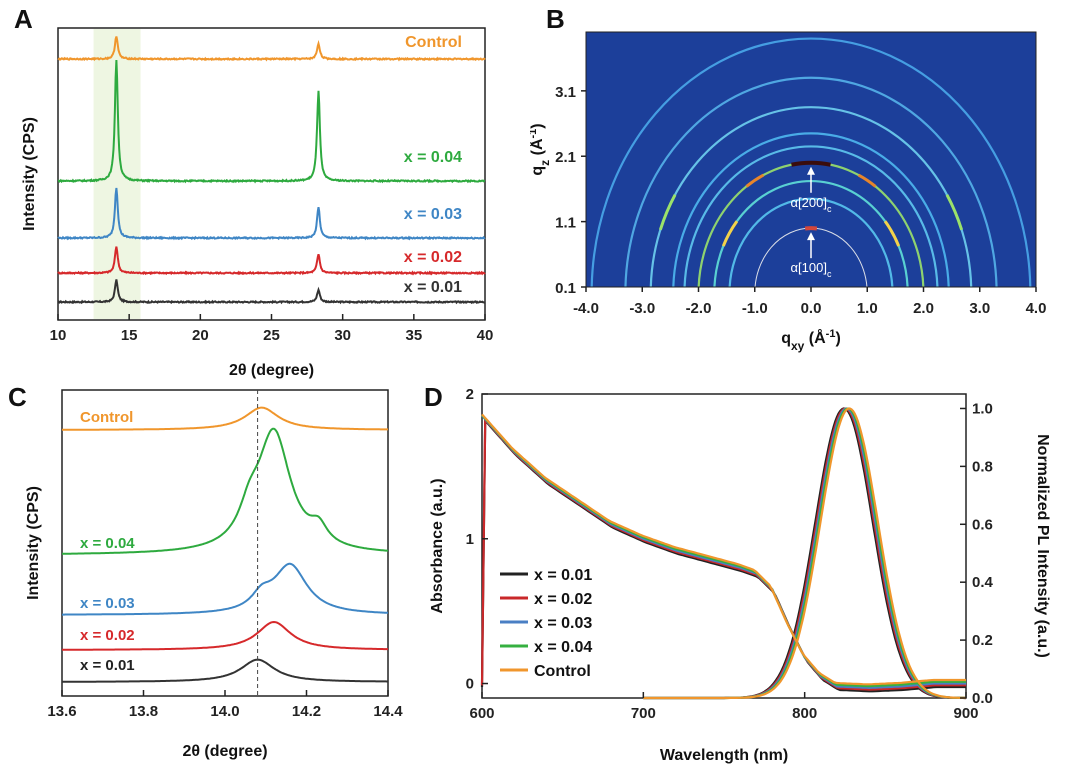 The width and height of the screenshot is (1076, 778). What do you see at coordinates (982, 408) in the screenshot?
I see `y-right-tick-label: 1.0` at bounding box center [982, 408].